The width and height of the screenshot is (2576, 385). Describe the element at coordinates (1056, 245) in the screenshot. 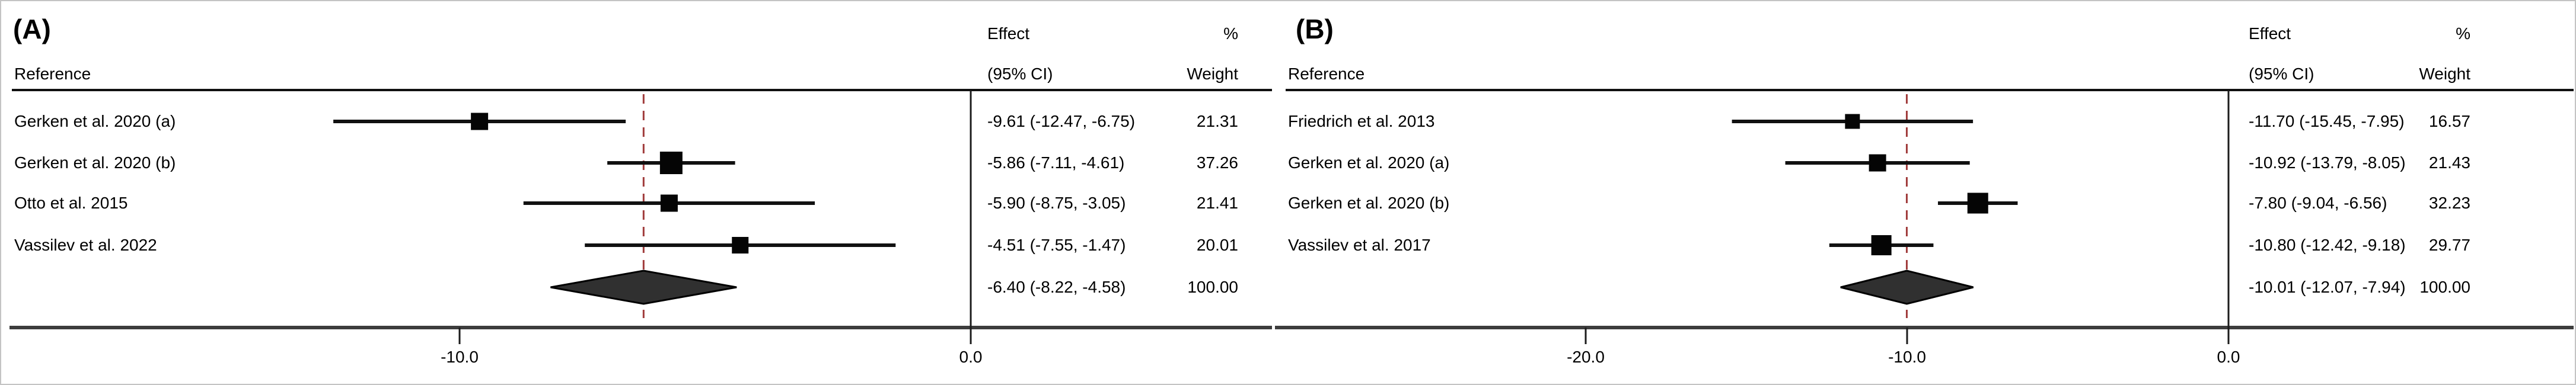

I see `study-effect-value: -4.51 (-7.55, -1.47)` at that location.